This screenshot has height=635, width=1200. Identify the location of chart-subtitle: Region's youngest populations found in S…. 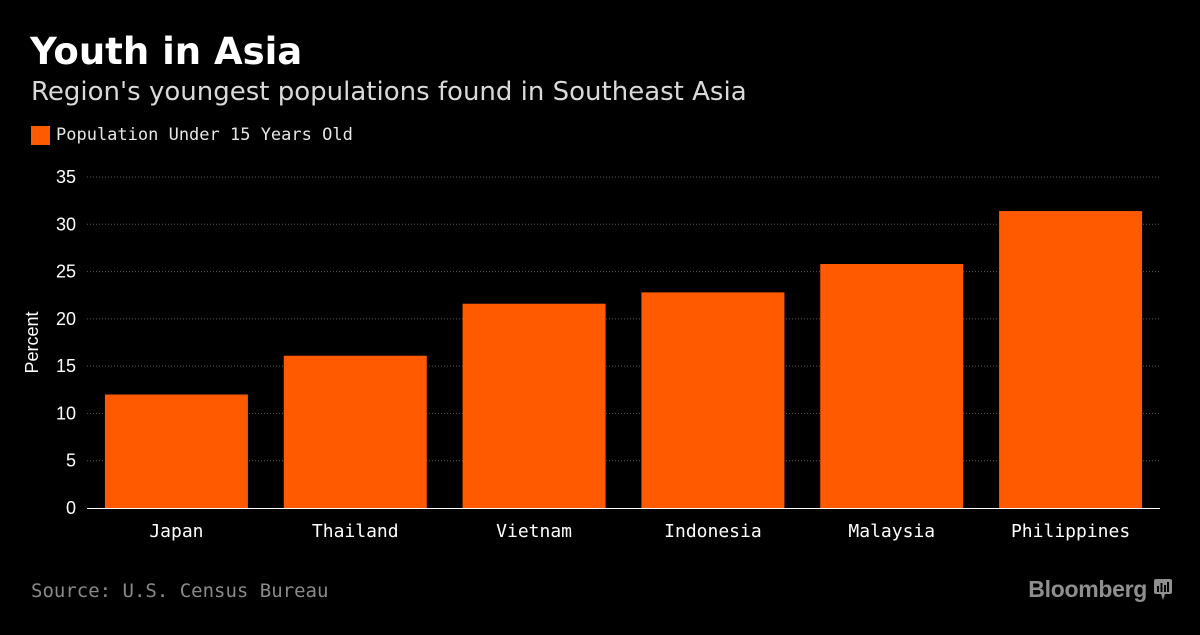
(389, 92).